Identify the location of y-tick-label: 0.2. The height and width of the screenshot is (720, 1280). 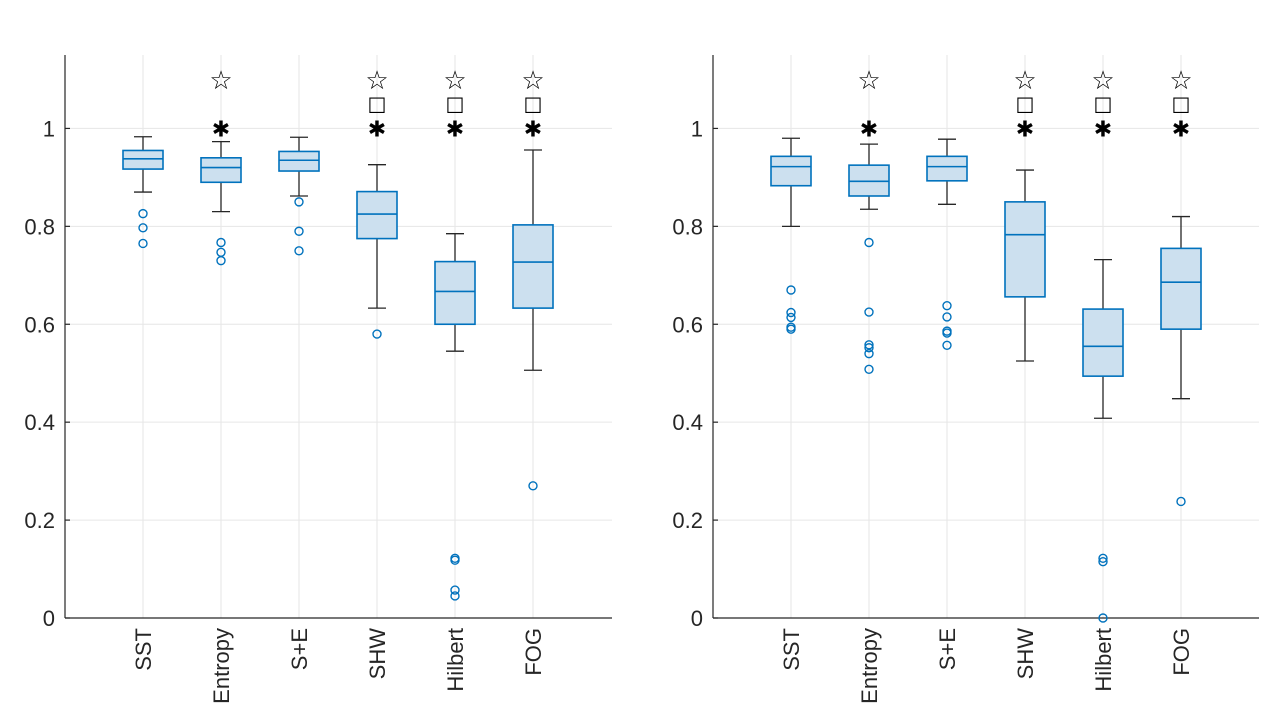
(39, 520).